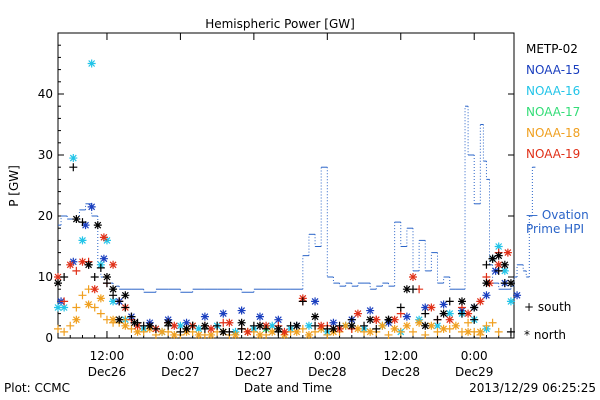  Describe the element at coordinates (254, 372) in the screenshot. I see `x-tick-label-date: Dec27` at that location.